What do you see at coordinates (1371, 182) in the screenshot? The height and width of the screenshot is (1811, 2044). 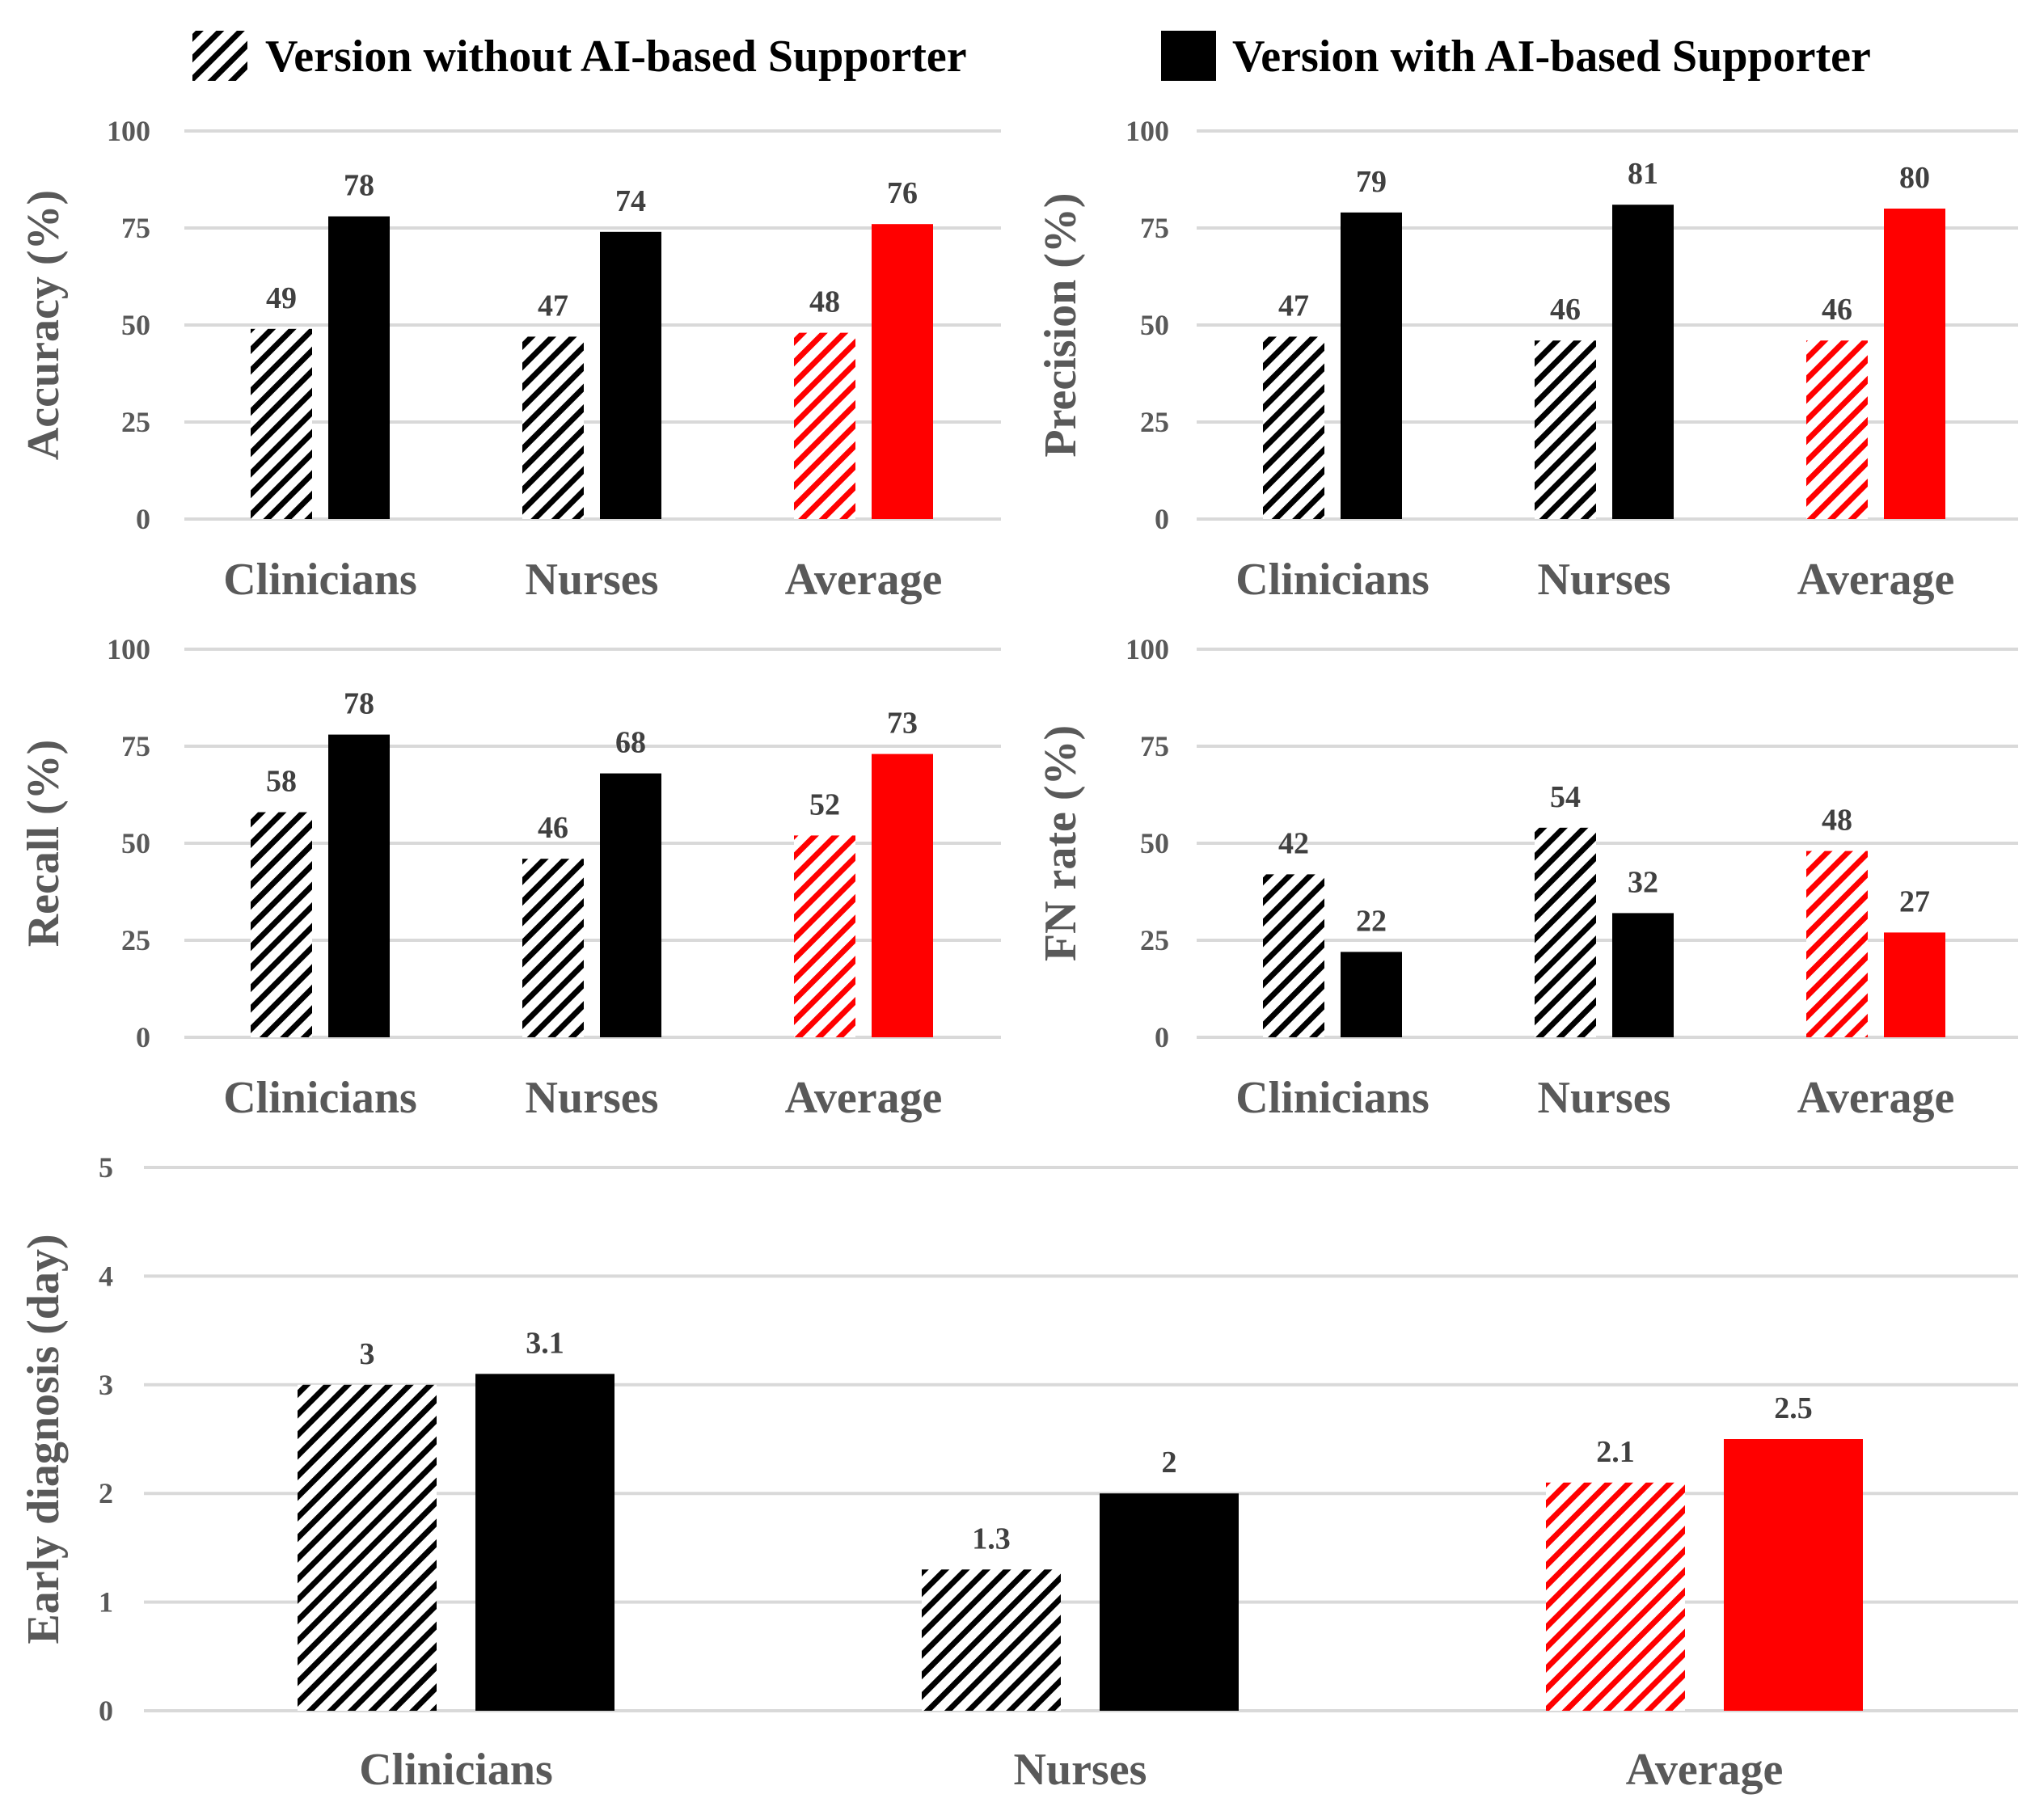 I see `data-label: 79` at bounding box center [1371, 182].